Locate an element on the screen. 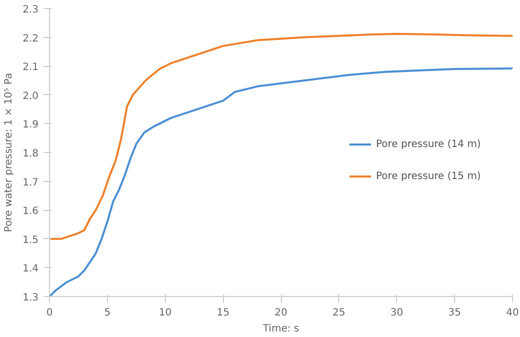 The width and height of the screenshot is (520, 337). y-tick-label: 1.9 is located at coordinates (30, 125).